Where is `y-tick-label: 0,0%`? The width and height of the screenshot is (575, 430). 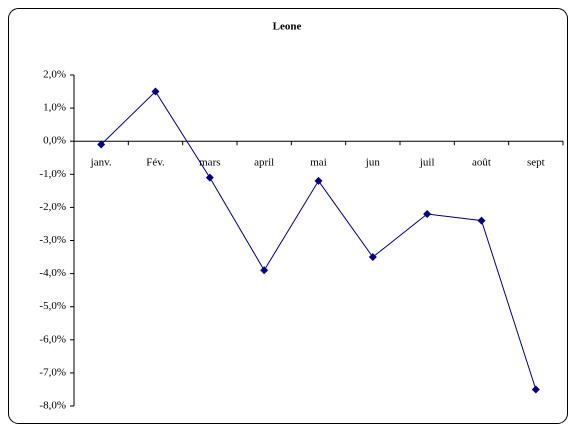 y-tick-label: 0,0% is located at coordinates (54, 141).